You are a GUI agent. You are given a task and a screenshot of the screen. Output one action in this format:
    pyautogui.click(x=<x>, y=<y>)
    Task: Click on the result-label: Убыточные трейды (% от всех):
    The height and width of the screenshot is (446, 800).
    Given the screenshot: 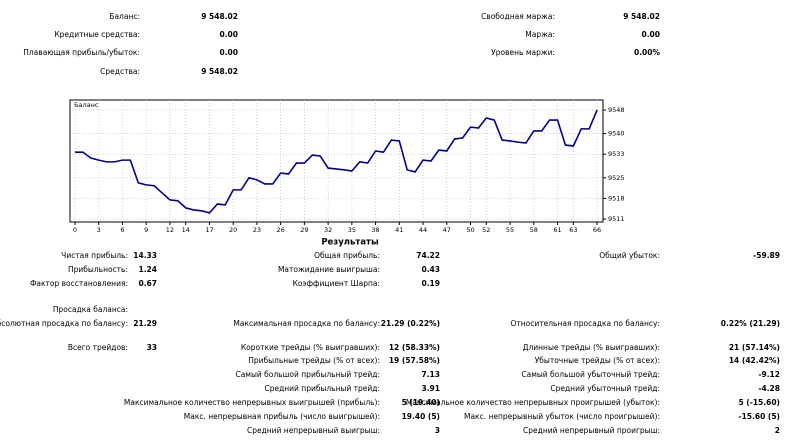 What is the action you would take?
    pyautogui.click(x=597, y=360)
    